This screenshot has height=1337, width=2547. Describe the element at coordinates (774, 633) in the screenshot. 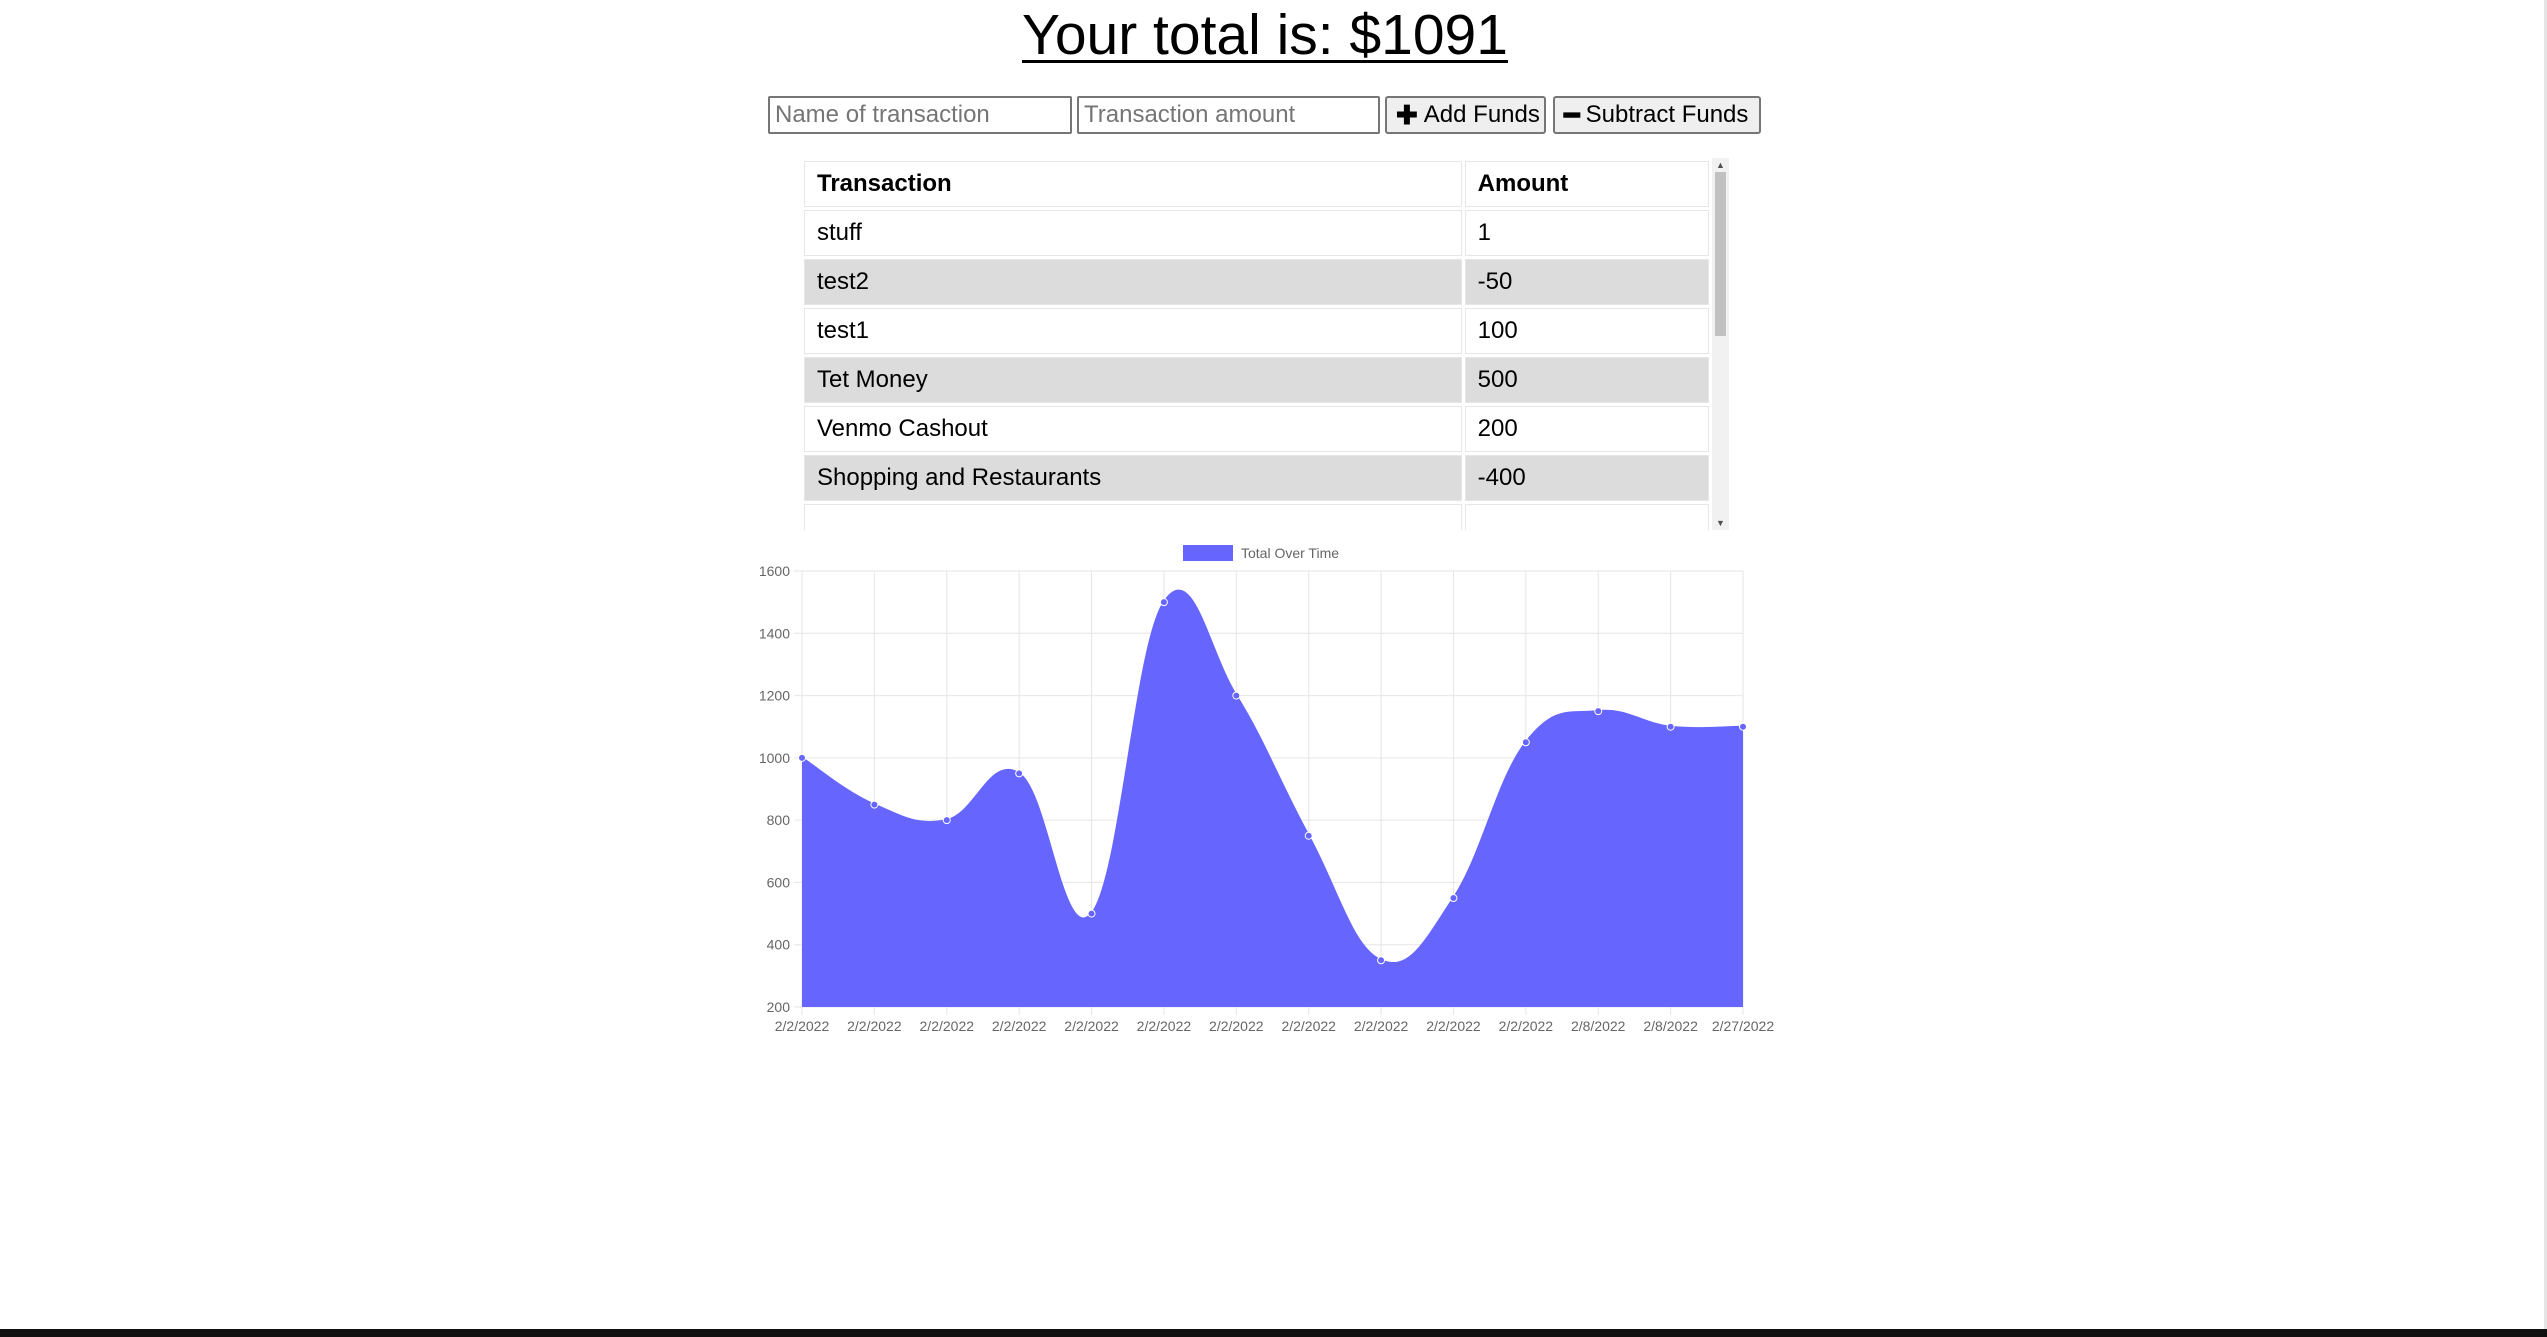

I see `y-tick-label: 1400` at that location.